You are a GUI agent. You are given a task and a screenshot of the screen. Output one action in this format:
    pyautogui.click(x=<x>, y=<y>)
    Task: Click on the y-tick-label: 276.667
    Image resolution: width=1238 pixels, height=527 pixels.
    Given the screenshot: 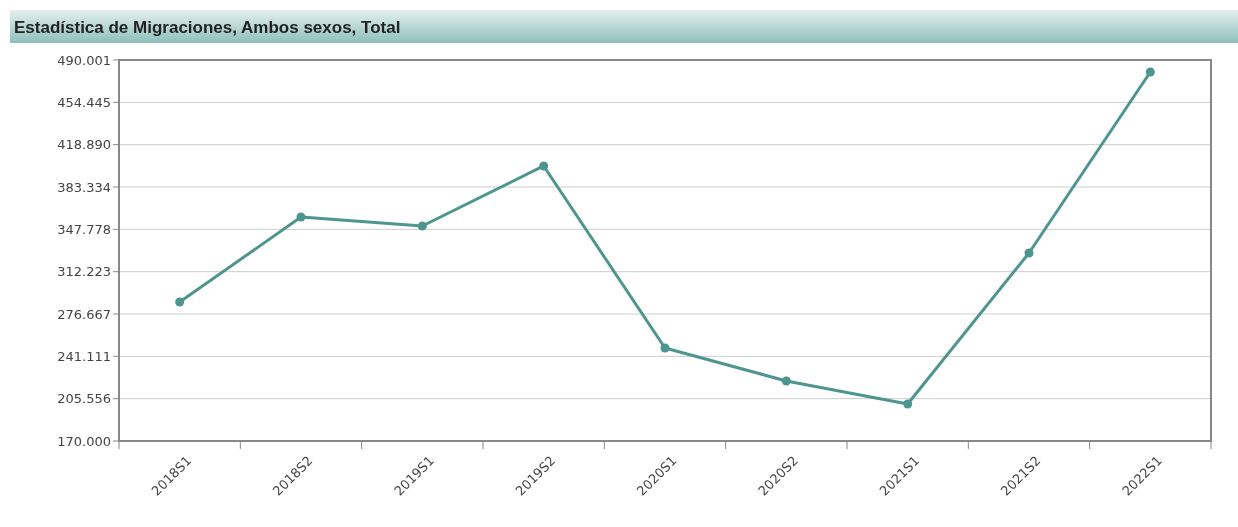 What is the action you would take?
    pyautogui.click(x=84, y=314)
    